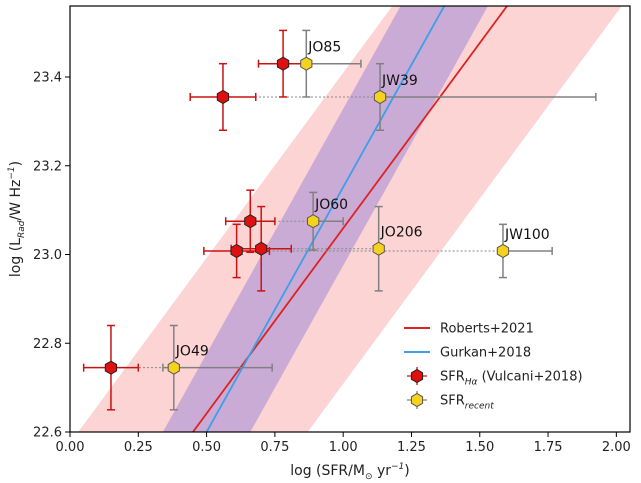 Image resolution: width=641 pixels, height=483 pixels. What do you see at coordinates (192, 352) in the screenshot?
I see `galaxy-label: JO49` at bounding box center [192, 352].